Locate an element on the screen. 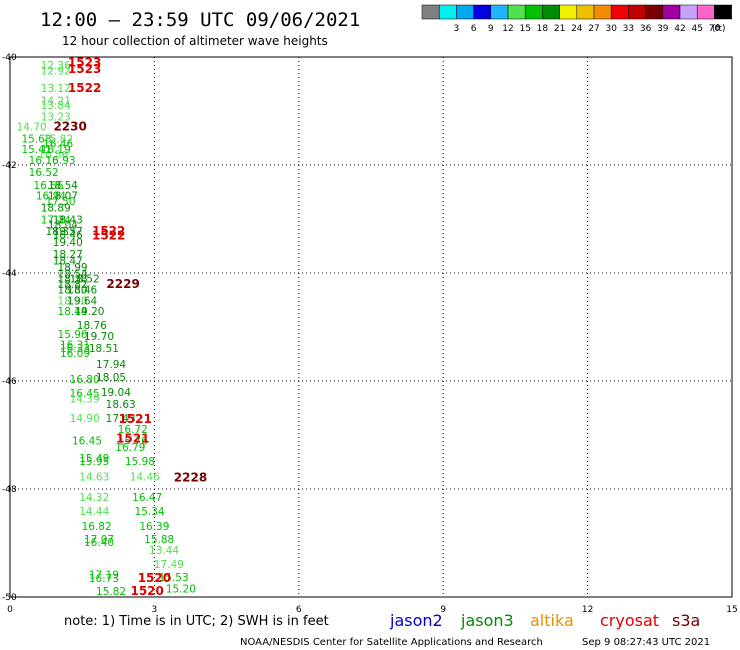  wave-height-label: 16.52 is located at coordinates (44, 173).